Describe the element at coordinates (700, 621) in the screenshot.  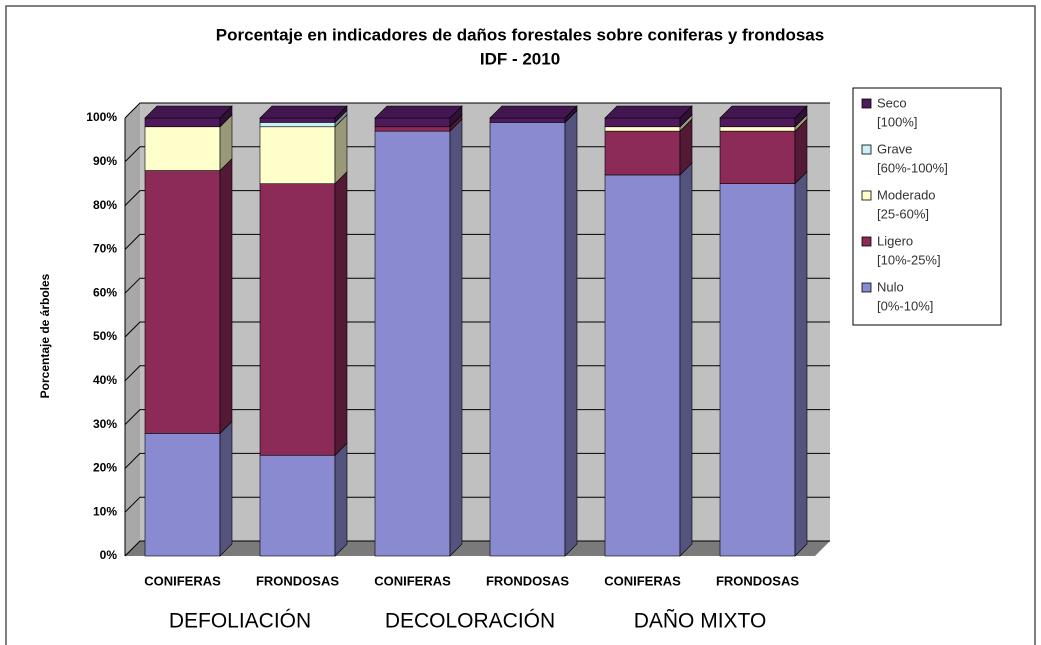
I see `group-label: DAÑO MIXTO` at that location.